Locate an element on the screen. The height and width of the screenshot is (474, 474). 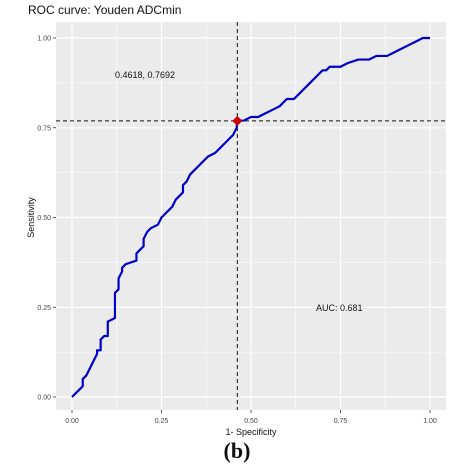
chart-title: ROC curve: Youden ADCmin is located at coordinates (104, 10).